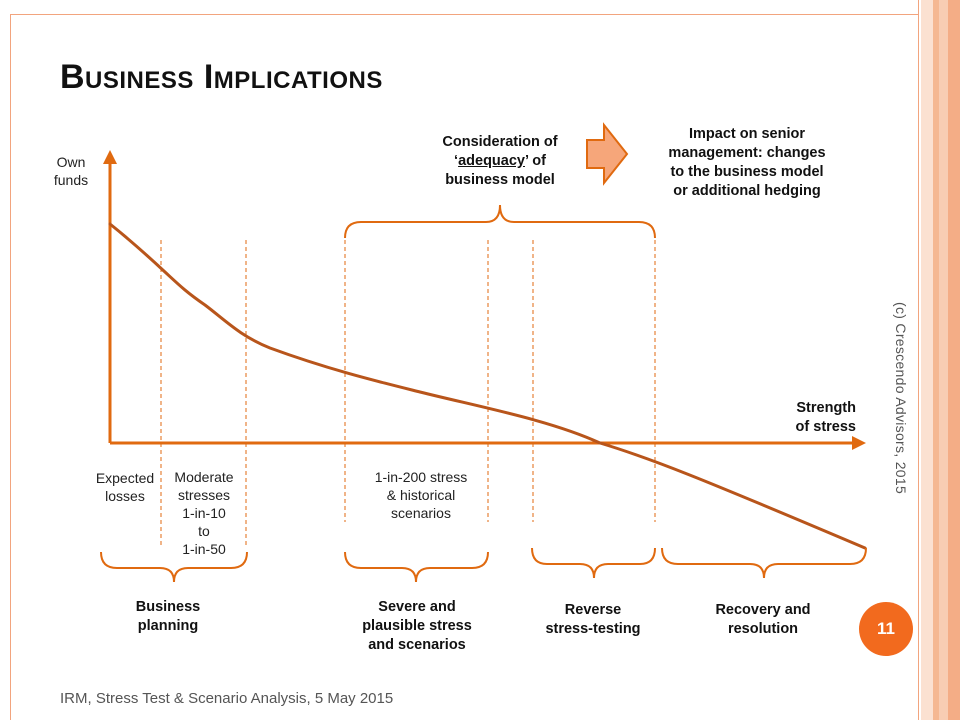 This screenshot has height=720, width=960. What do you see at coordinates (593, 629) in the screenshot?
I see `reverse-line: stress-testing` at bounding box center [593, 629].